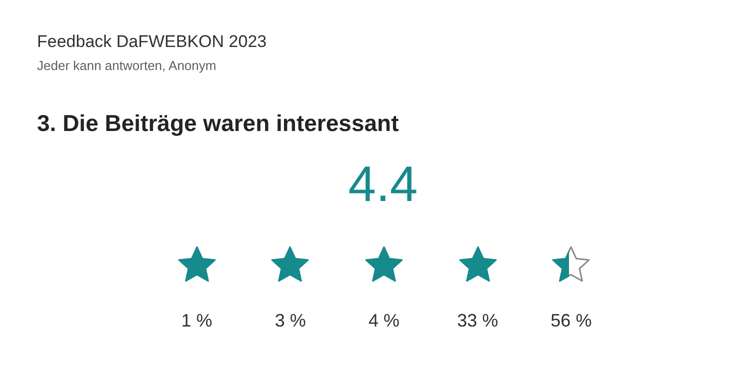 The image size is (756, 380). I want to click on data-label: 33 %, so click(477, 320).